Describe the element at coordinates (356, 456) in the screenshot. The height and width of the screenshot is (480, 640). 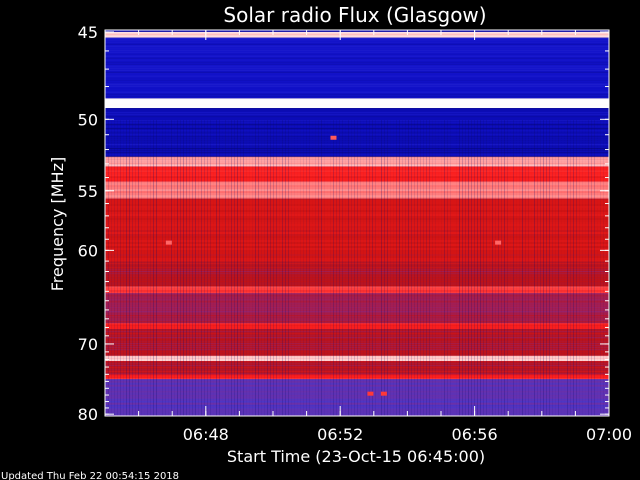
I see `x-axis-title: Start Time (23-Oct-15 06:45:00)` at that location.